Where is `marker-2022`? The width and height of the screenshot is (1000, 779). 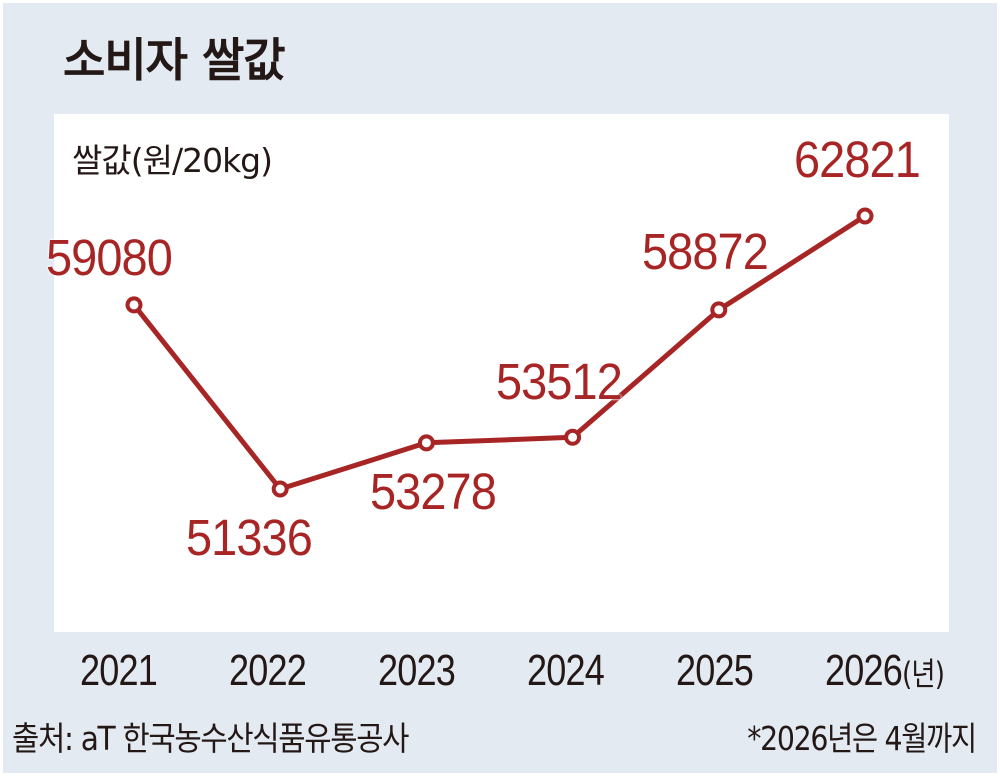 marker-2022 is located at coordinates (280, 489).